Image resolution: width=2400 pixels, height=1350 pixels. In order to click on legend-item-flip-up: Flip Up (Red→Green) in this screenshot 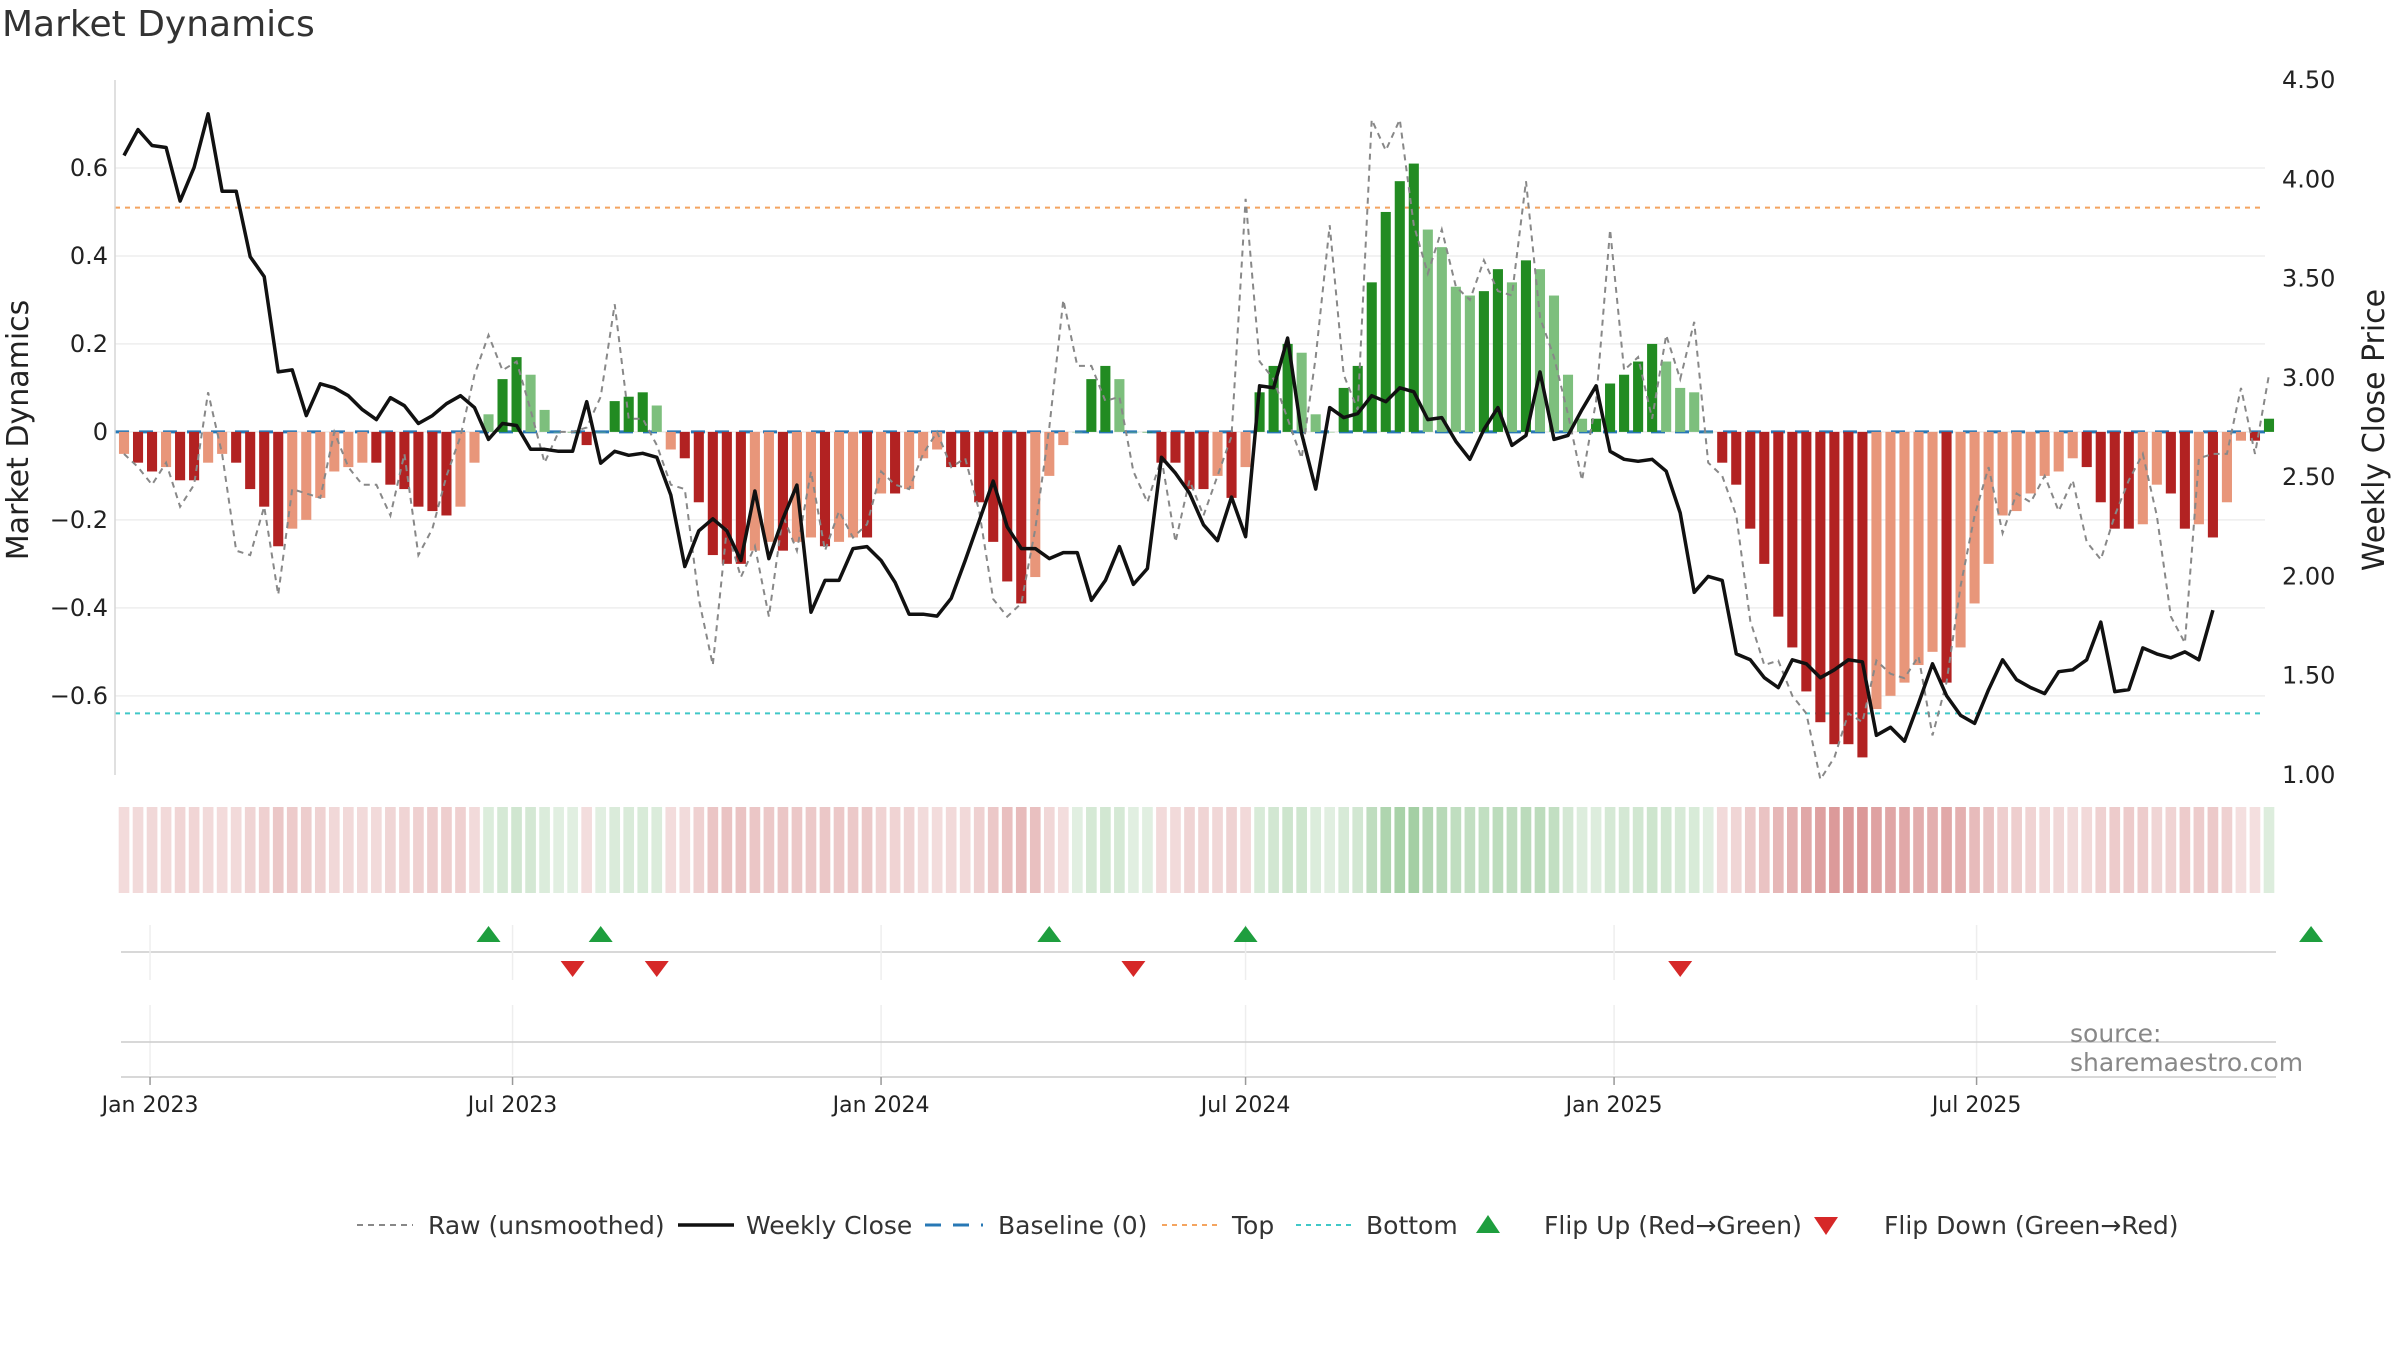, I will do `click(1639, 1225)`.